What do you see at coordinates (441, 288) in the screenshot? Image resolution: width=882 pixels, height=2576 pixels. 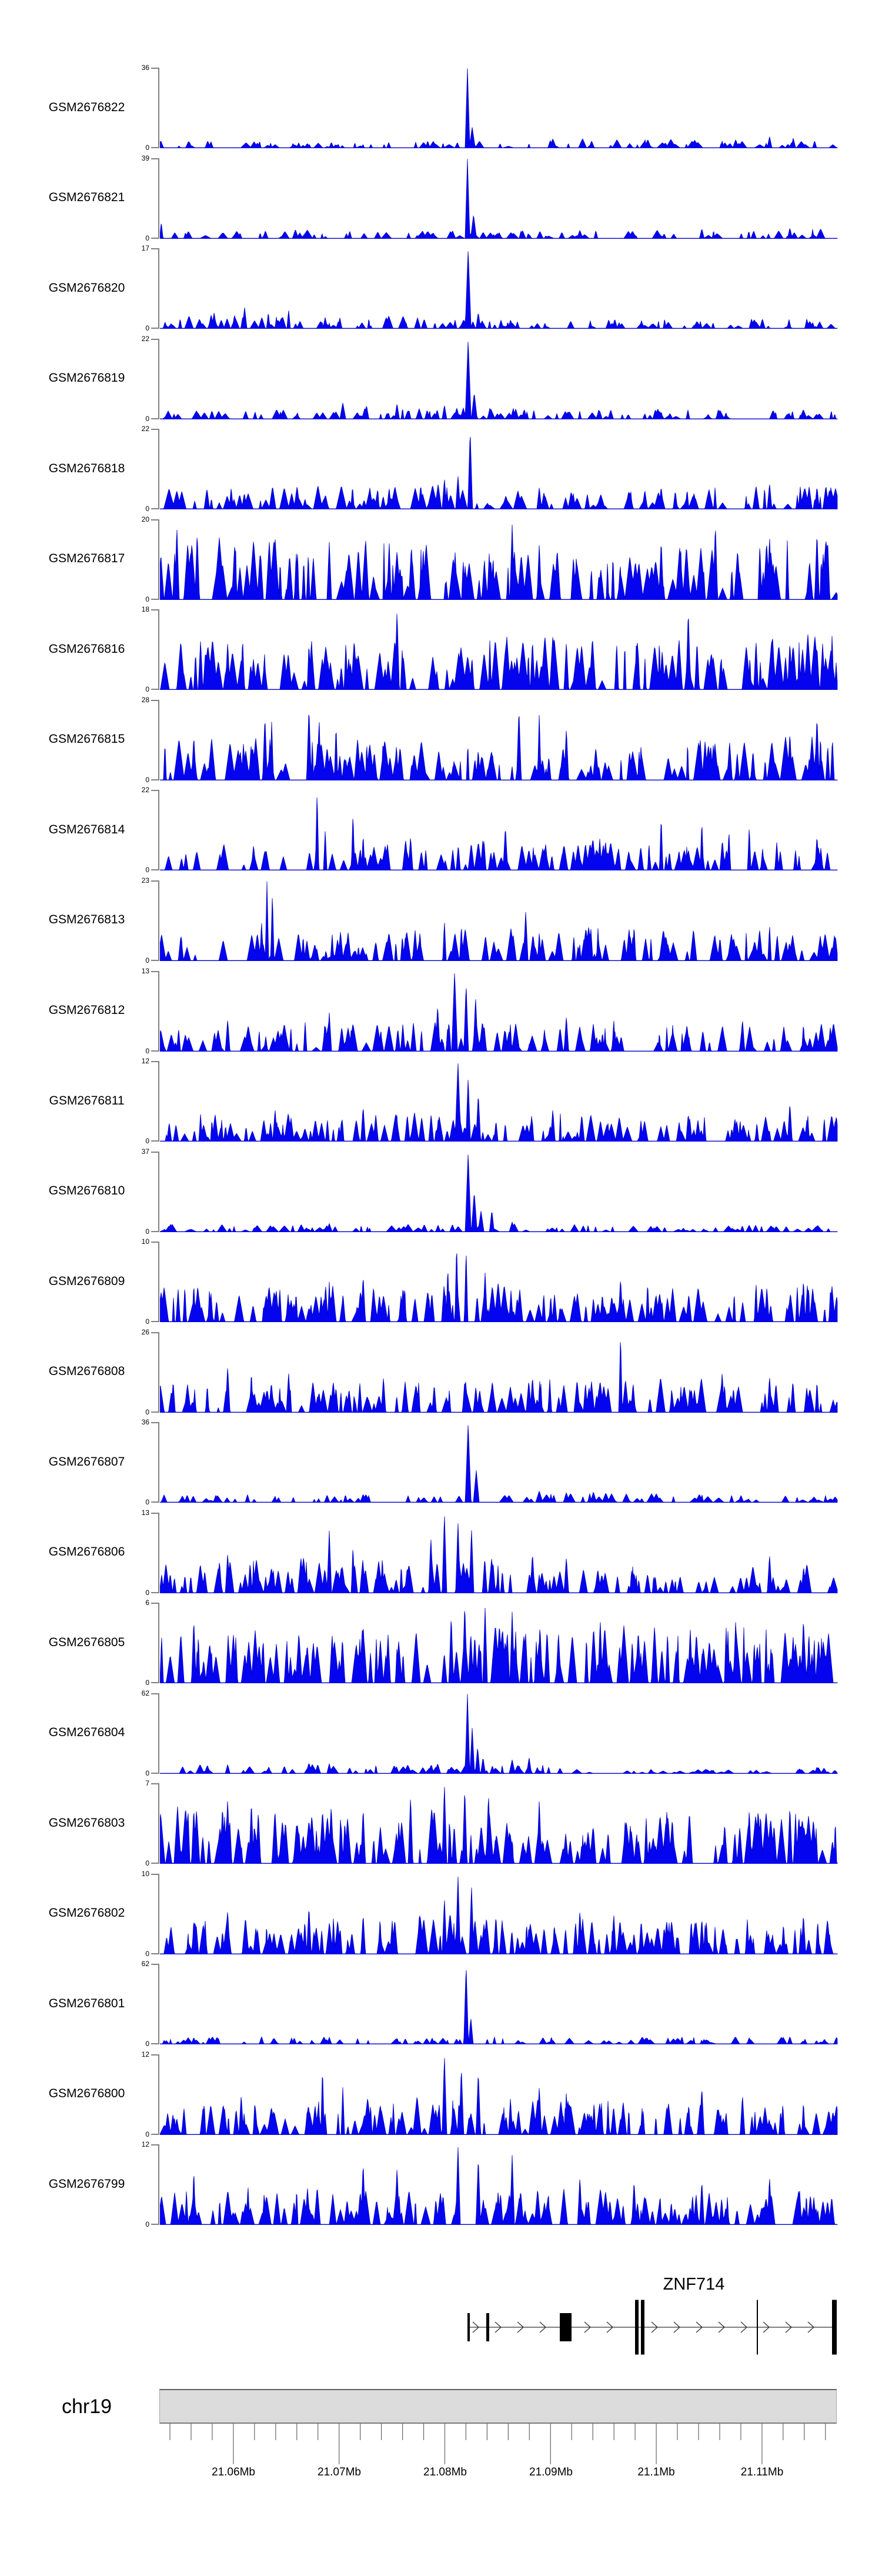 I see `coverage-track-row: GSM2676820 17 0` at bounding box center [441, 288].